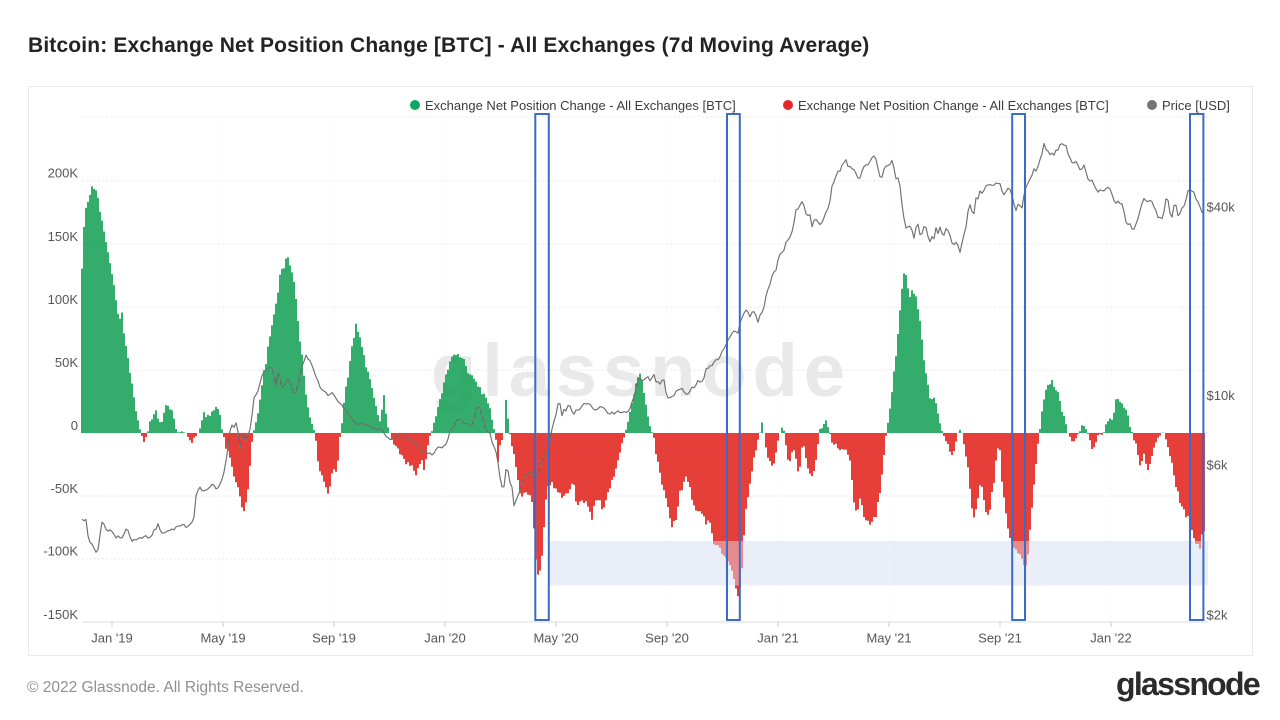 The image size is (1280, 720). What do you see at coordinates (888, 638) in the screenshot?
I see `svg-text: May '21` at bounding box center [888, 638].